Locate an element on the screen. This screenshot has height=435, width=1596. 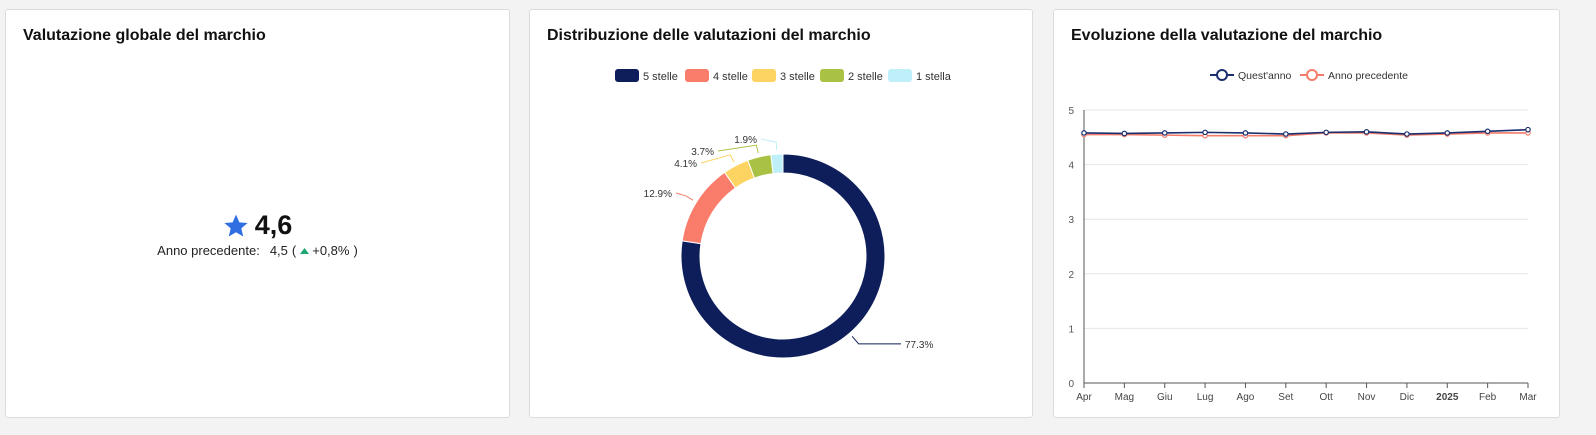
slice-label-3-stelle: 4.1% is located at coordinates (685, 164).